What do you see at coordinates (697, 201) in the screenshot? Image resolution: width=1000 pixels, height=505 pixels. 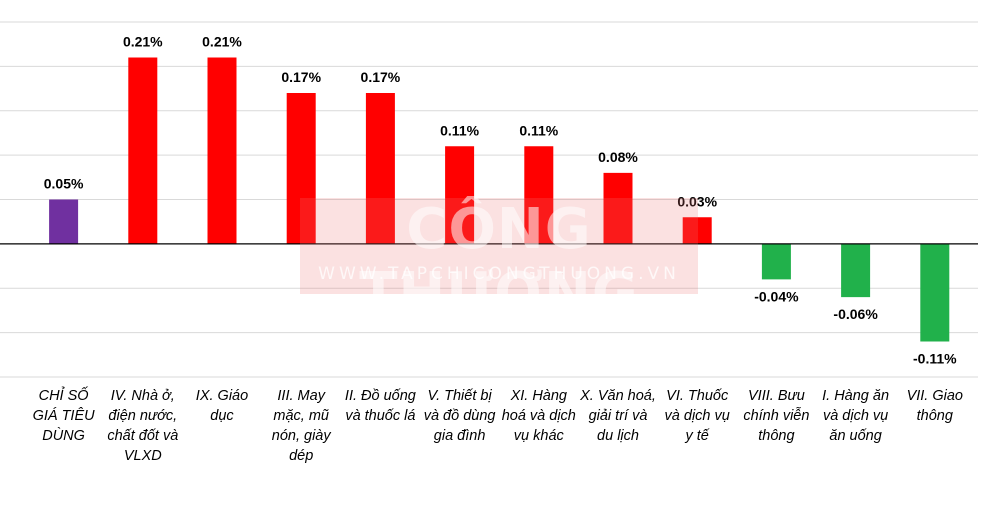 I see `data-label: 0.03%` at bounding box center [697, 201].